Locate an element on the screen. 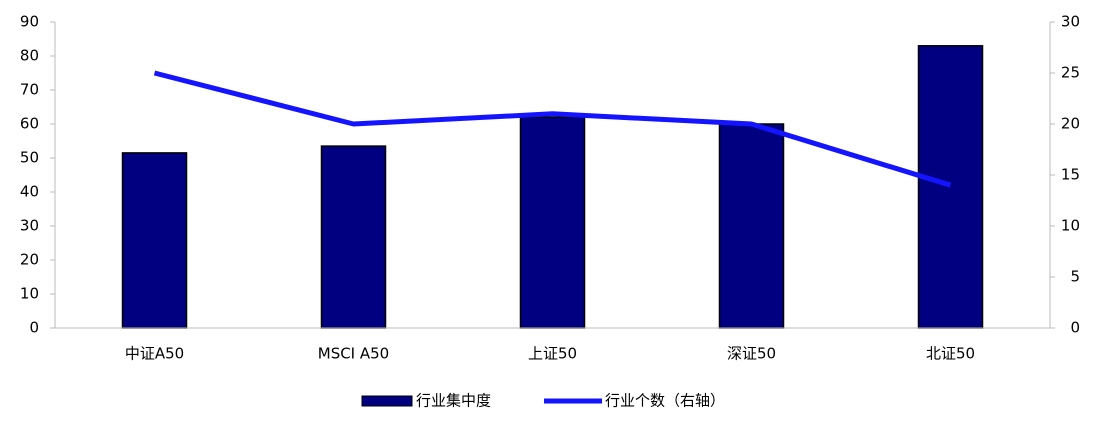 This screenshot has width=1104, height=424. x-tick-label: 深证50 is located at coordinates (751, 354).